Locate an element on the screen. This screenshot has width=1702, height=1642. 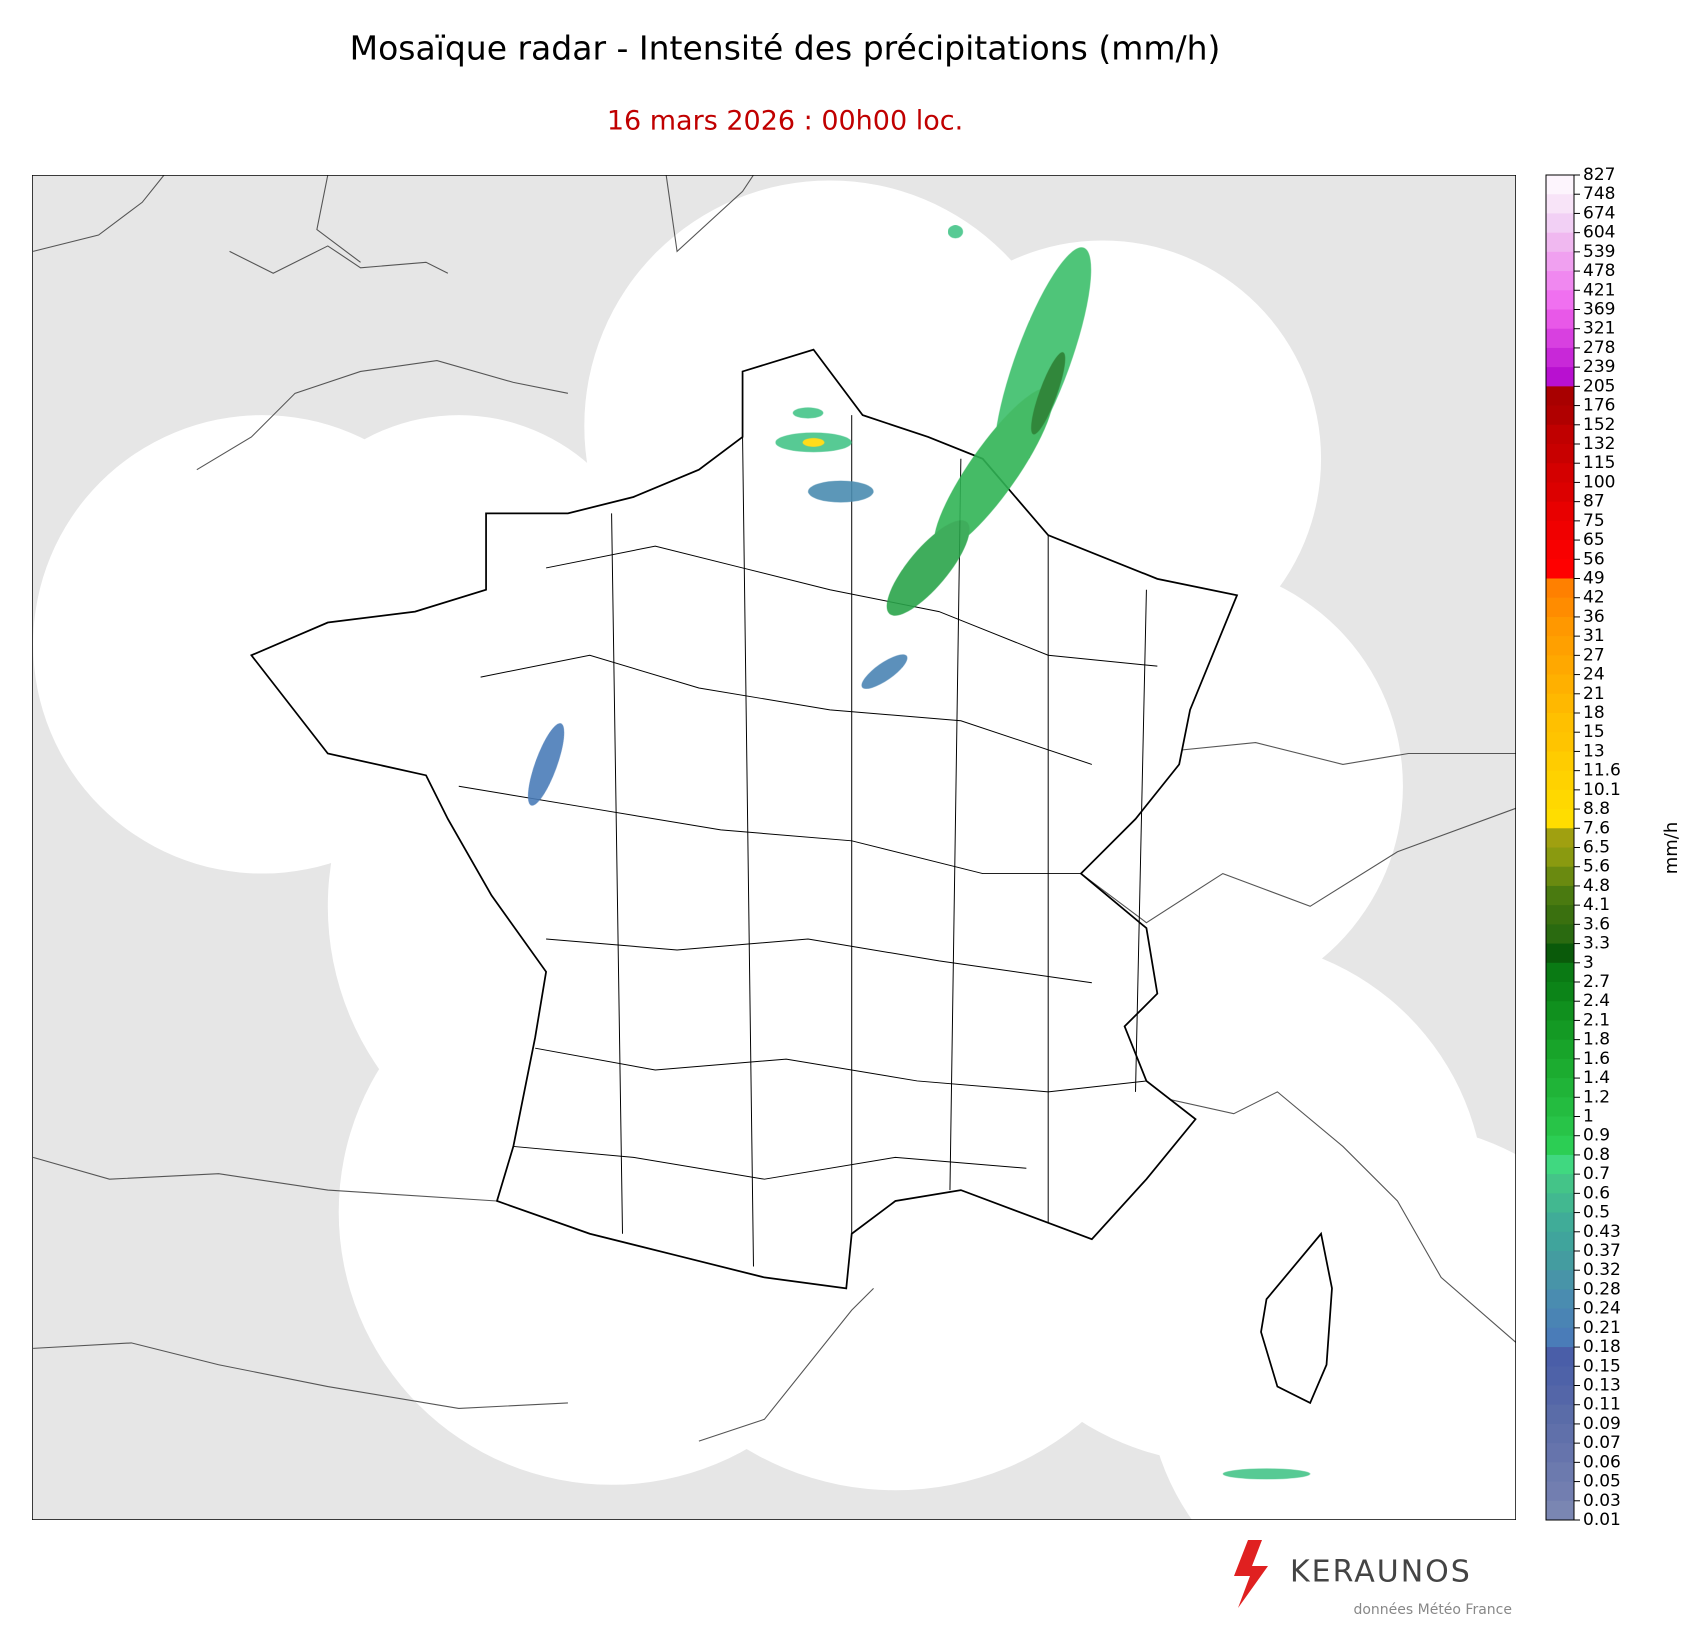
colorbar-tick-label: 0.07 is located at coordinates (1602, 1443).